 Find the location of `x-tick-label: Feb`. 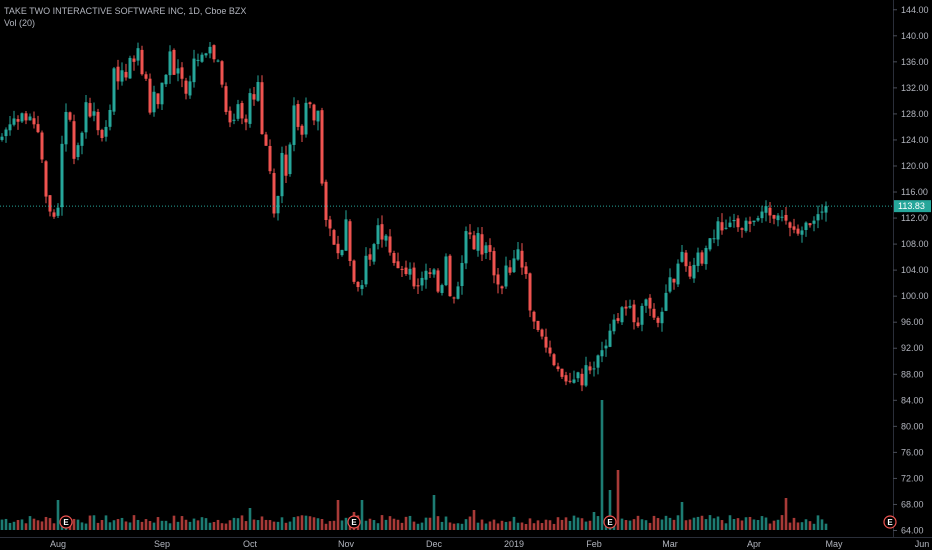

x-tick-label: Feb is located at coordinates (594, 544).